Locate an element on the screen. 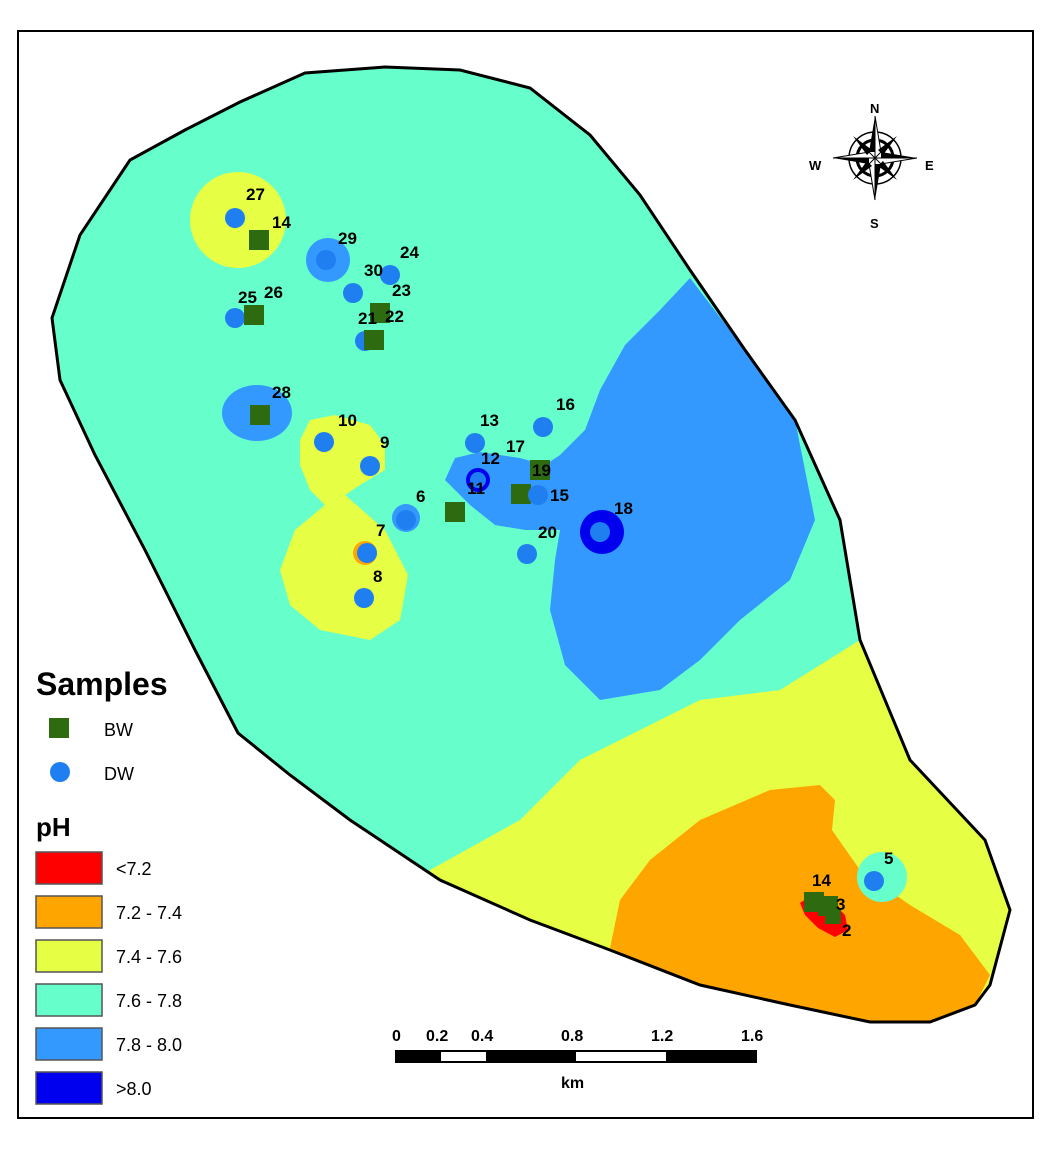 Image resolution: width=1064 pixels, height=1149 pixels. scale-tick-label: 0.8 is located at coordinates (572, 1036).